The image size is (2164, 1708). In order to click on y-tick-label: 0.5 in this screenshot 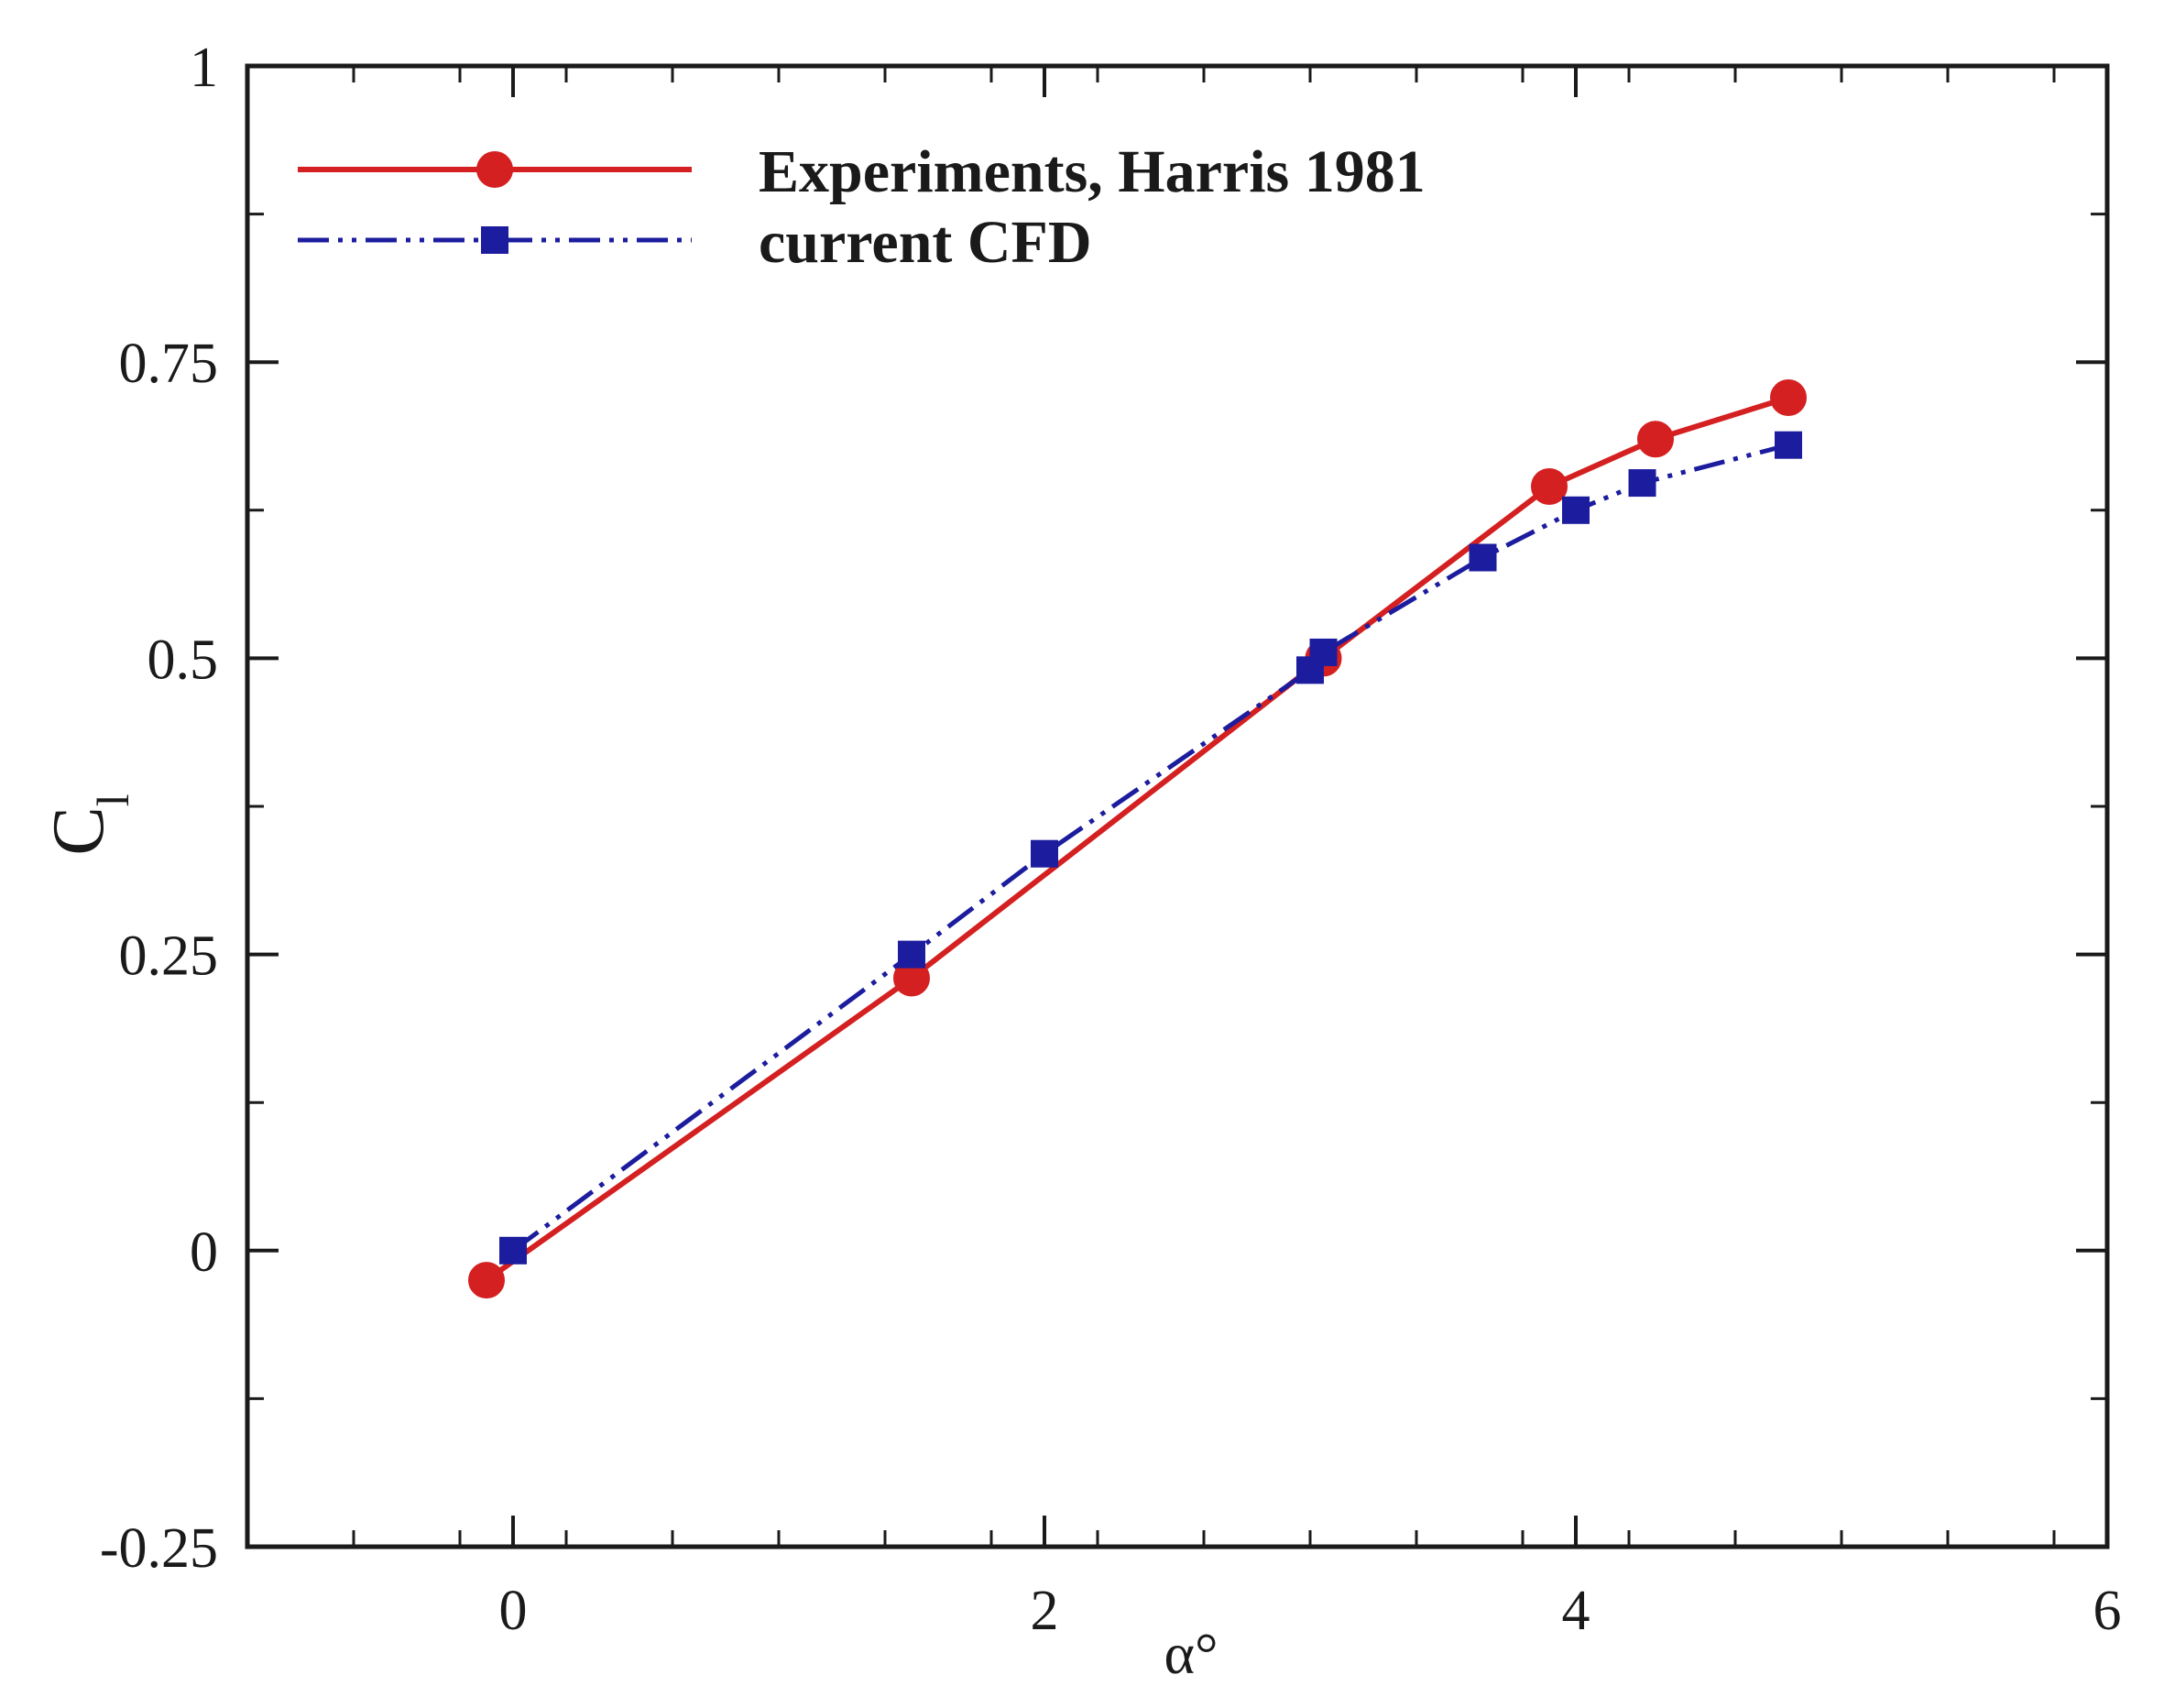, I will do `click(183, 660)`.